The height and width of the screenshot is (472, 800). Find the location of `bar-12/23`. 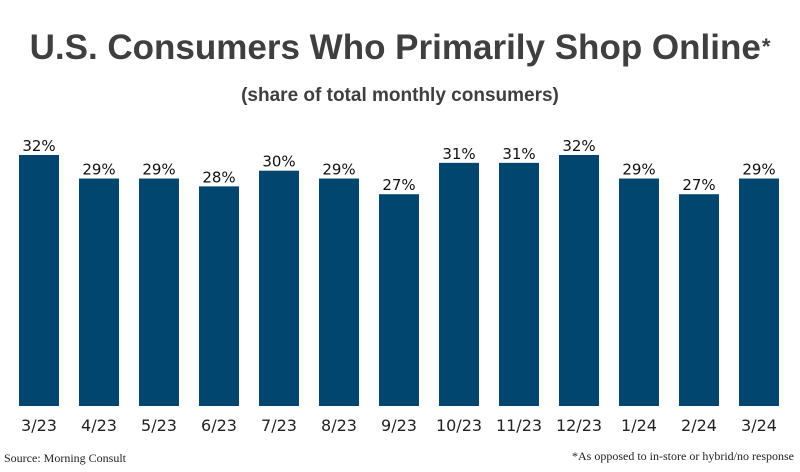

bar-12/23 is located at coordinates (579, 280).